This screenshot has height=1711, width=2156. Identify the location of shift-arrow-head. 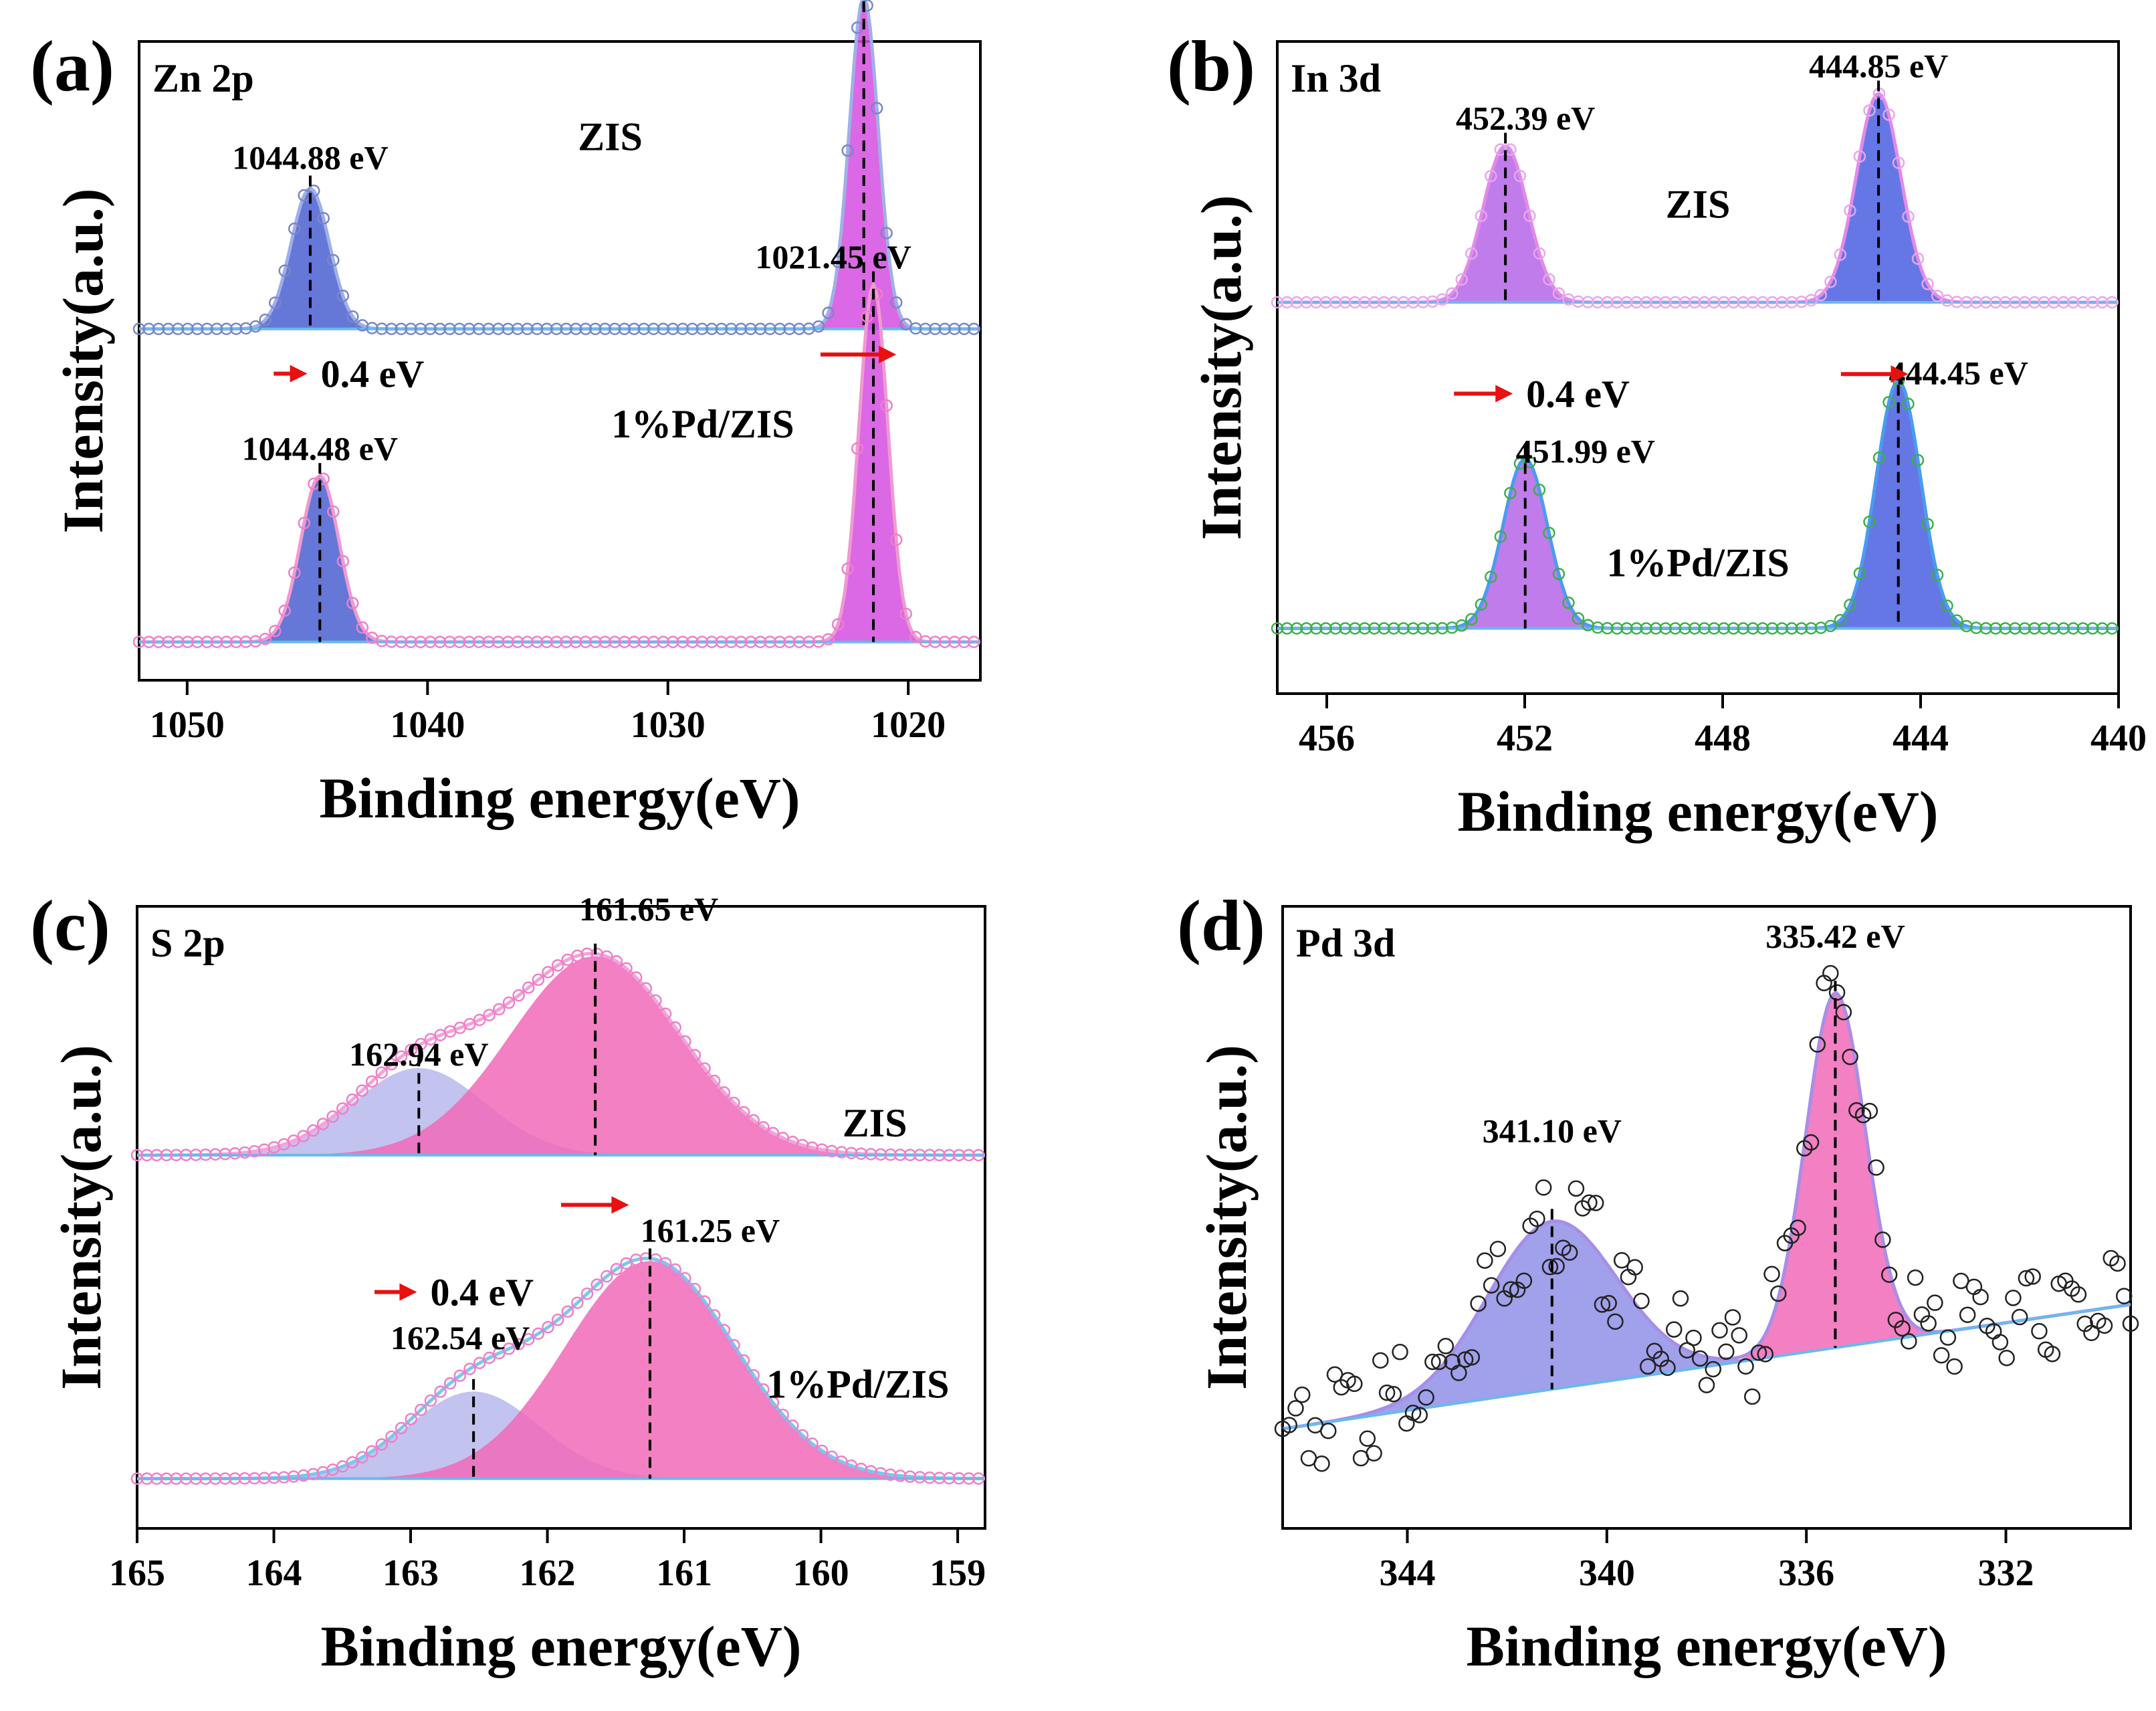
(620, 1205).